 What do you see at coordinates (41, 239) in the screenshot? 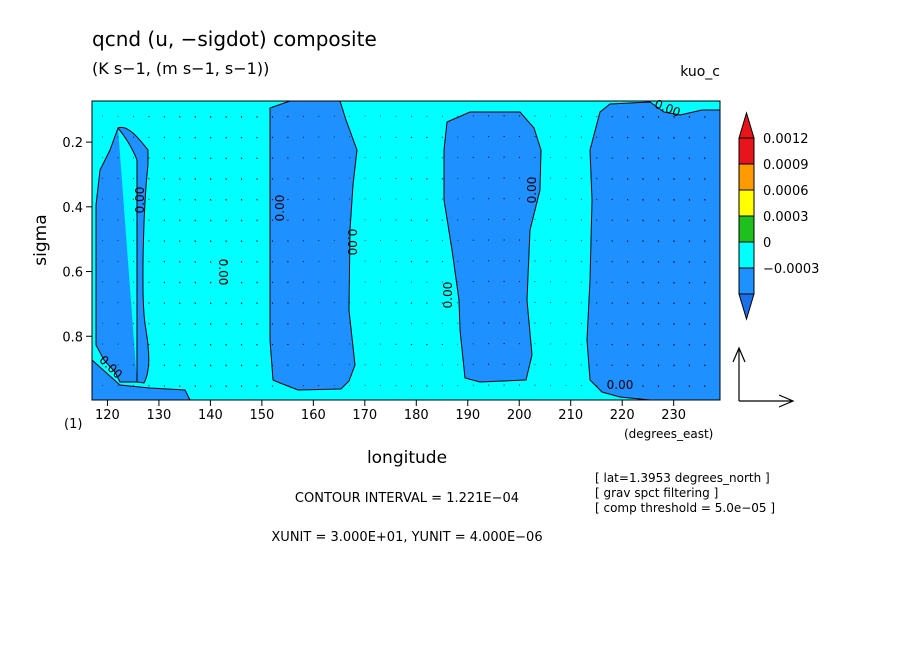
I see `y-axis-label: sigma` at bounding box center [41, 239].